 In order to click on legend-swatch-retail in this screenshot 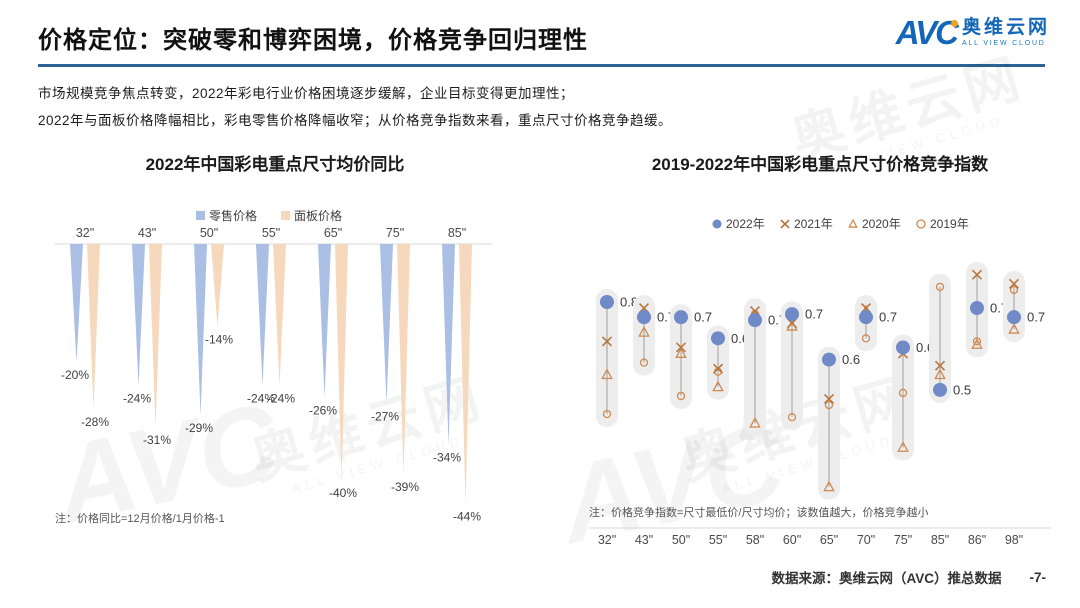, I will do `click(200, 215)`.